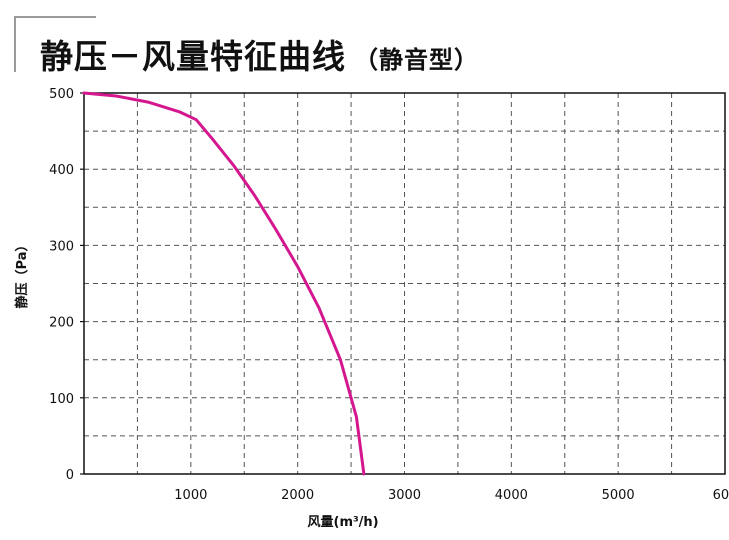 Image resolution: width=729 pixels, height=540 pixels. Describe the element at coordinates (61, 94) in the screenshot. I see `y-tick-label: 500` at that location.